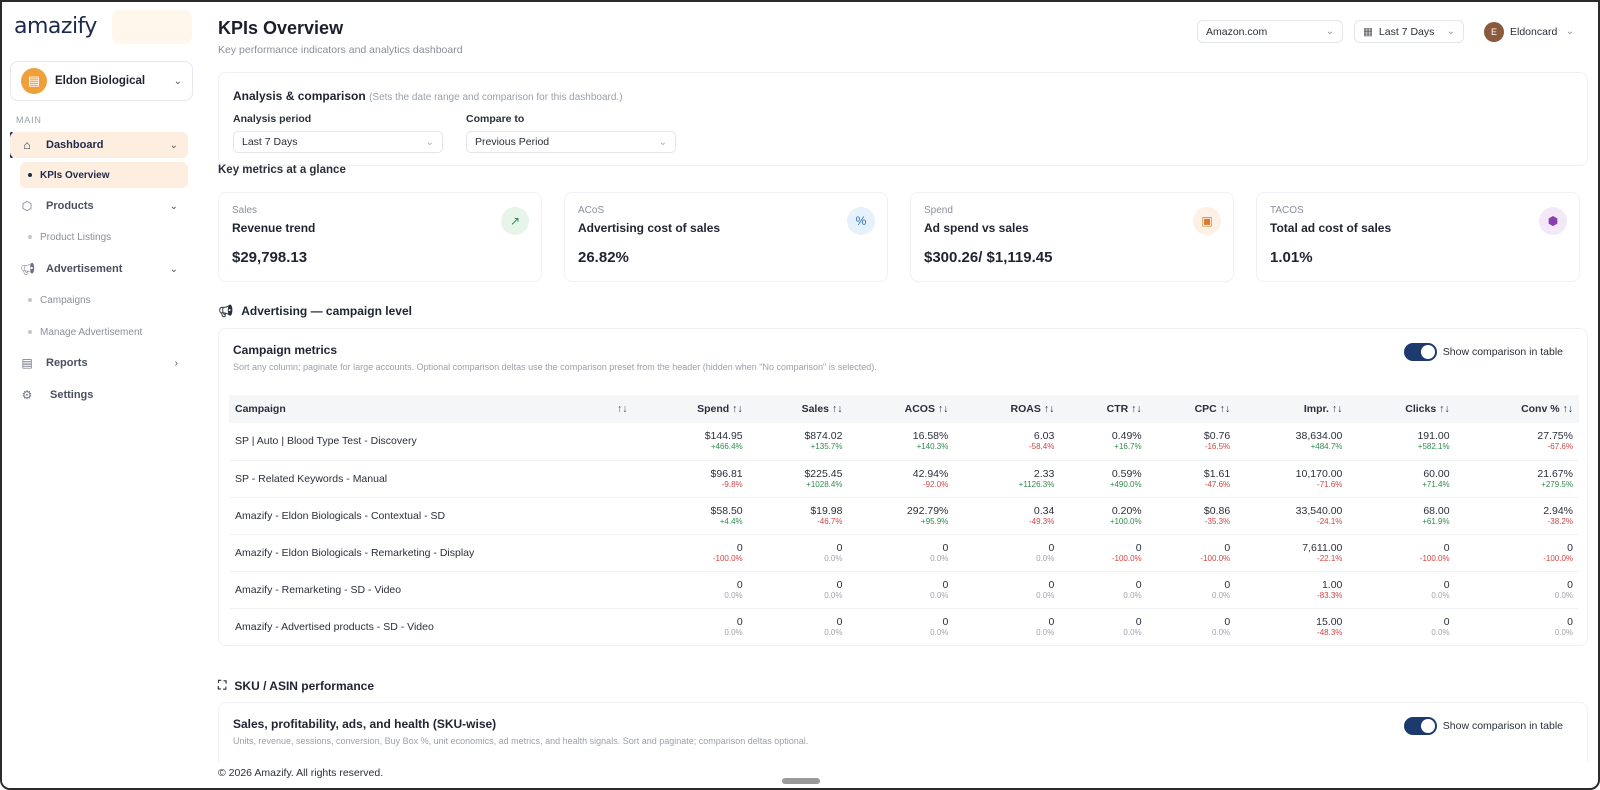 The image size is (1600, 790). What do you see at coordinates (1418, 237) in the screenshot?
I see `kpi-card-tacos: TACOS Total ad cost of sales 1.01% ⬢` at bounding box center [1418, 237].